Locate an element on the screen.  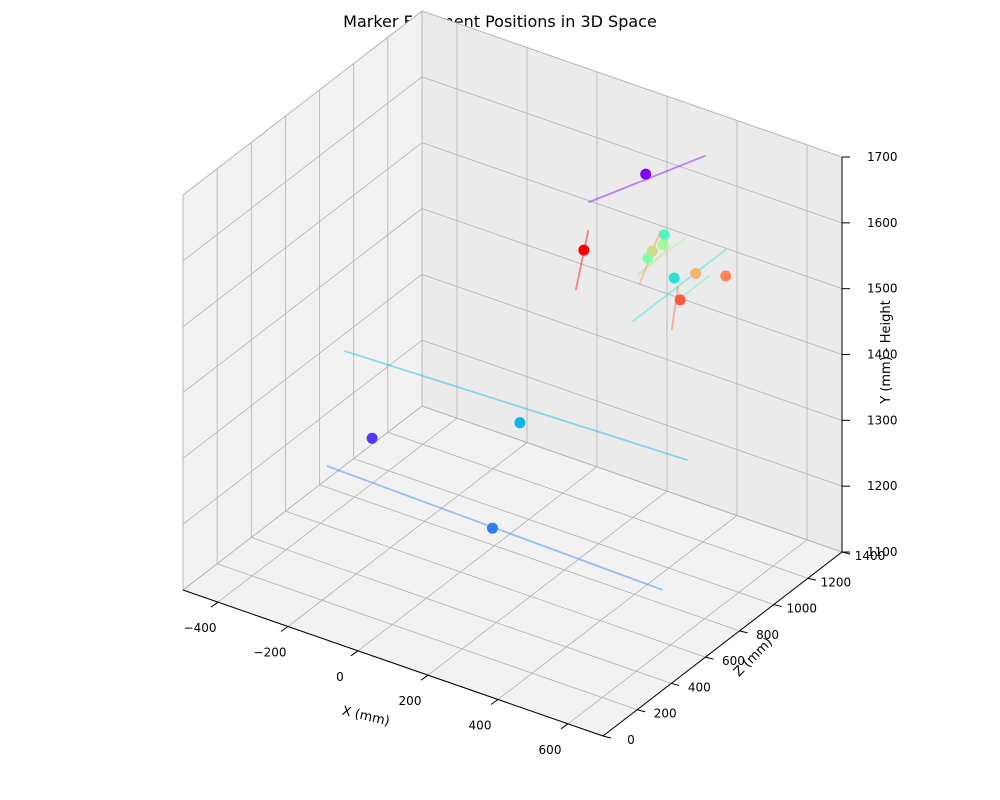
z-tick-label: 0 is located at coordinates (631, 740).